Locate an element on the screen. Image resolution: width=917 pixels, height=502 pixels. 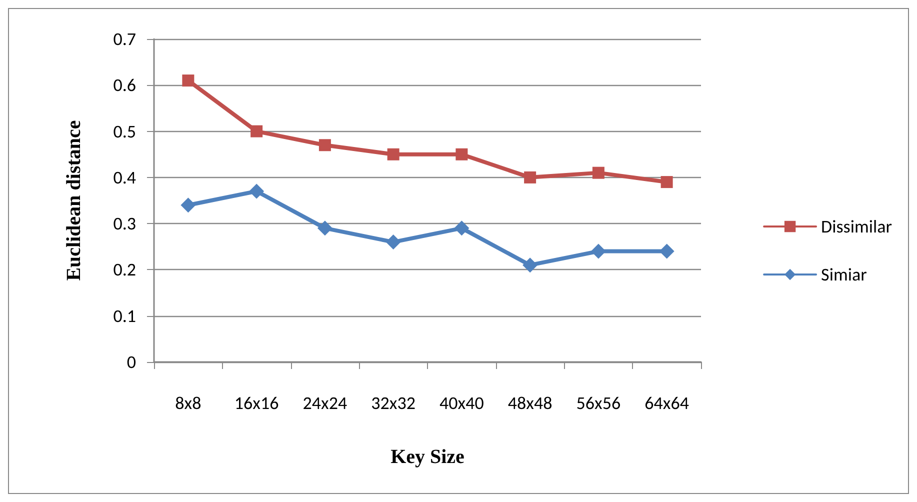
x-tick-label: 40x40 is located at coordinates (462, 403).